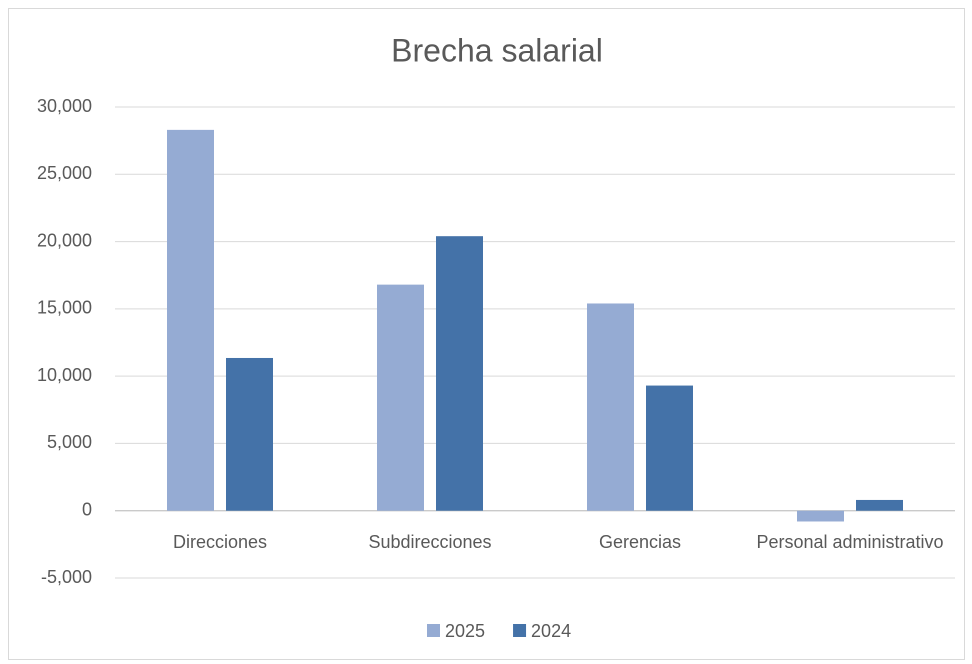 This screenshot has height=664, width=972. I want to click on chart-title: Brecha salarial, so click(497, 50).